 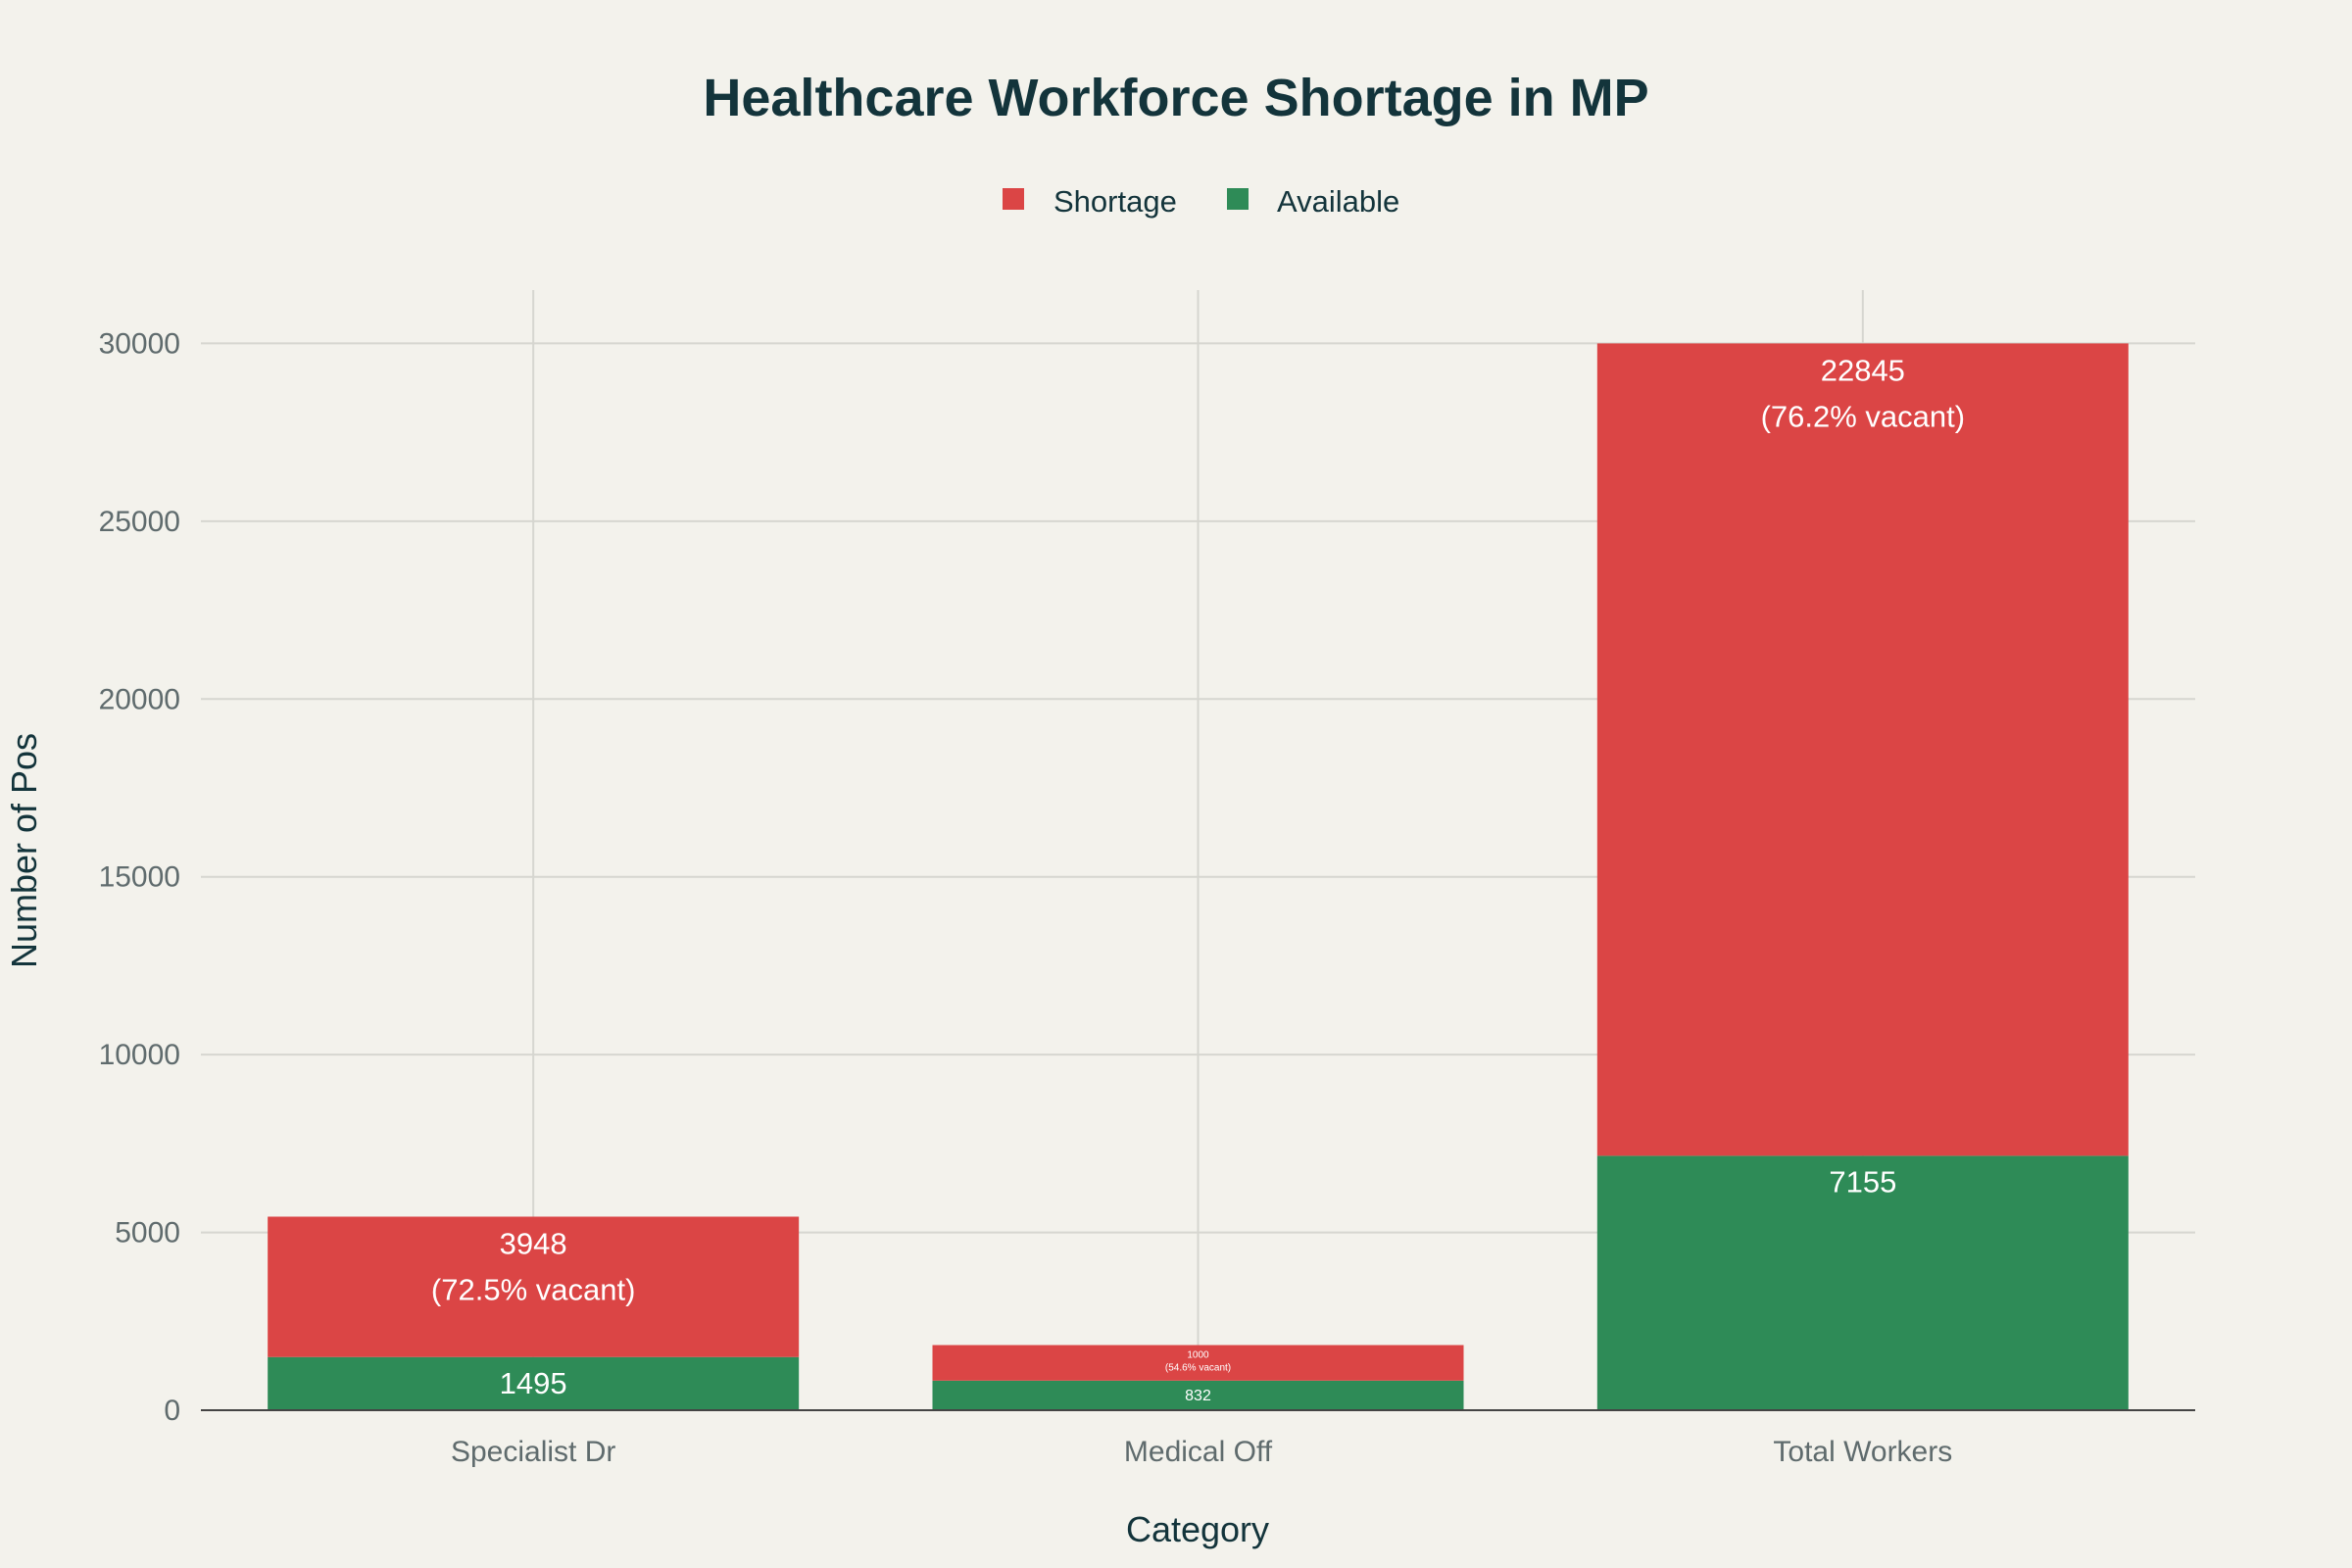 What do you see at coordinates (1862, 1181) in the screenshot?
I see `data-label: 7155` at bounding box center [1862, 1181].